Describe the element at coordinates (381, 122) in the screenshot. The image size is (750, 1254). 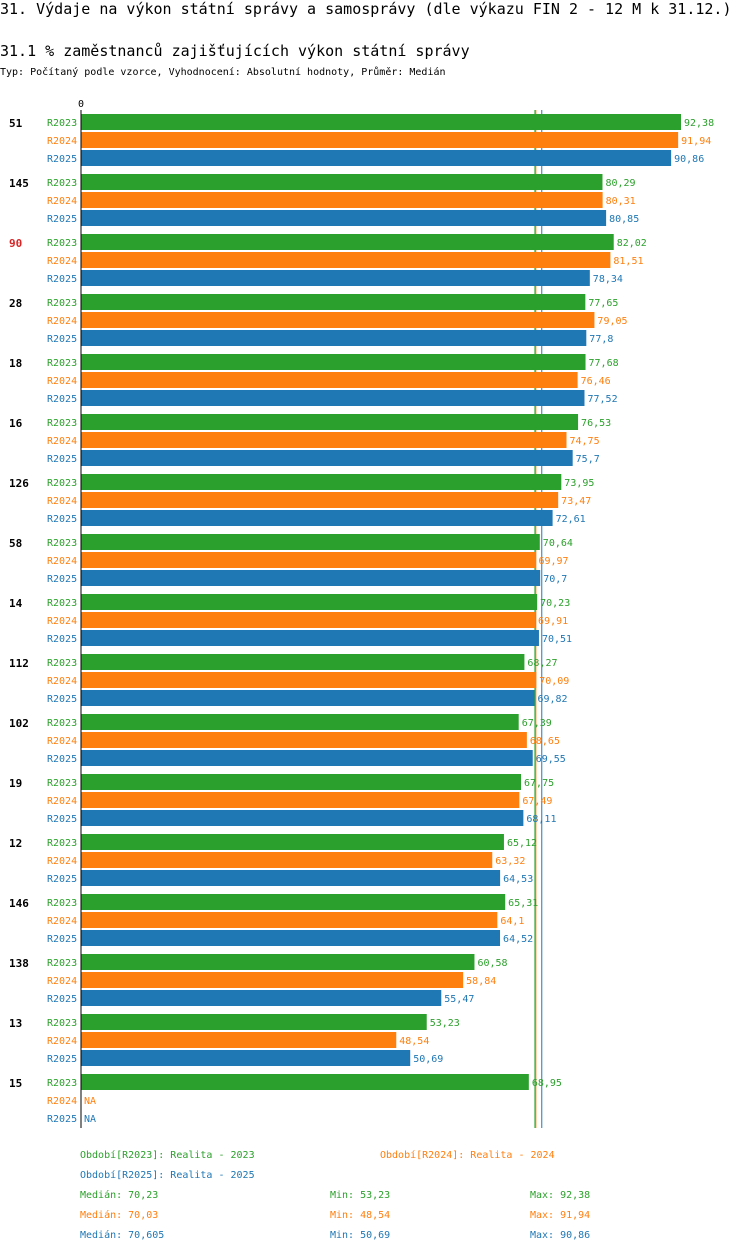
I see `bar-51-R2023` at that location.